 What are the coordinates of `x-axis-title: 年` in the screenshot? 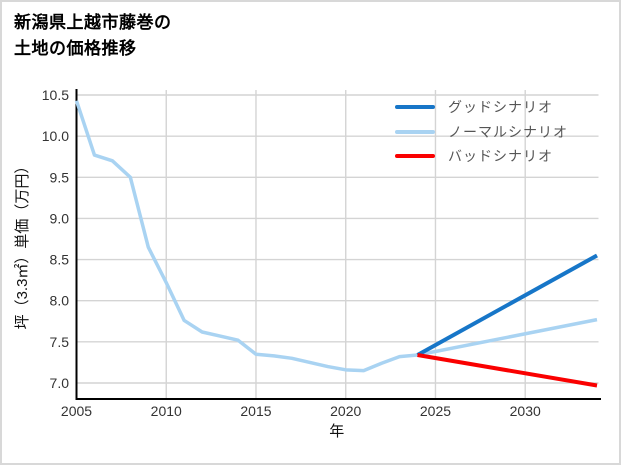 It's located at (336, 431).